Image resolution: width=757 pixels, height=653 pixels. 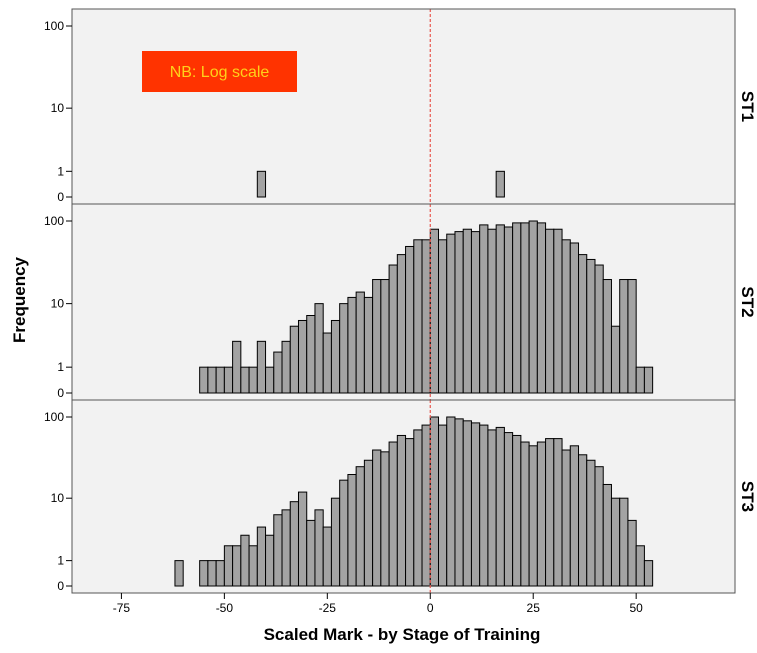 I want to click on y-axis-title: Frequency, so click(x=19, y=299).